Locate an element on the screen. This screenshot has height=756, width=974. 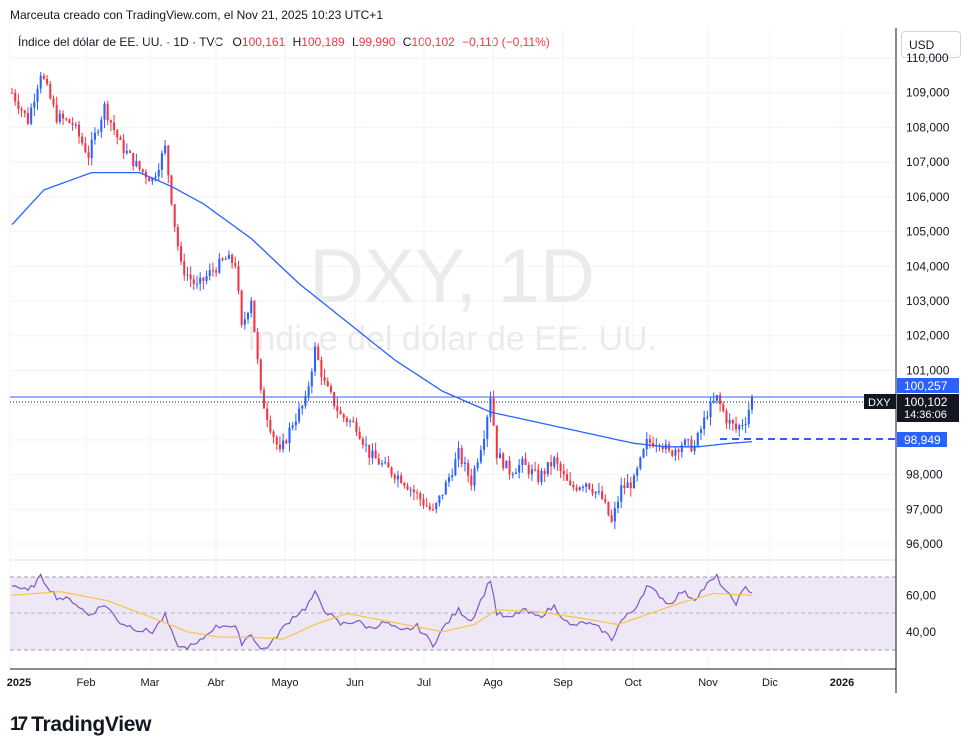
price-tick-label: 107,000 is located at coordinates (928, 162).